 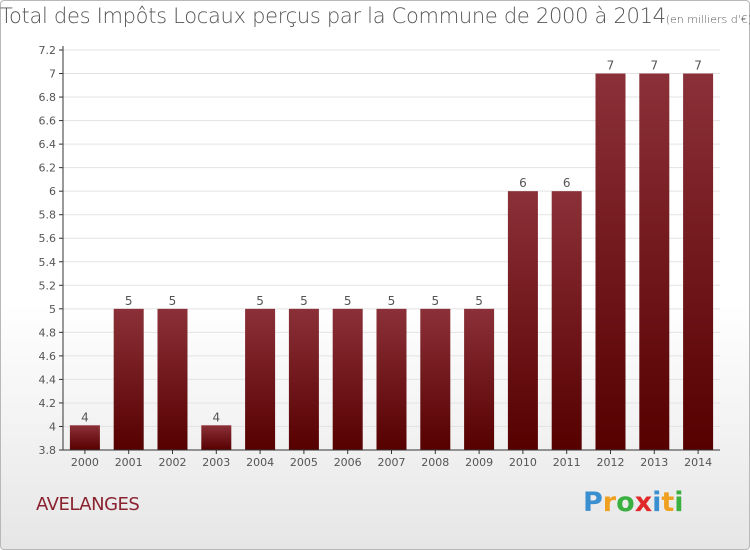 What do you see at coordinates (48, 97) in the screenshot?
I see `y-tick-label: 6.8` at bounding box center [48, 97].